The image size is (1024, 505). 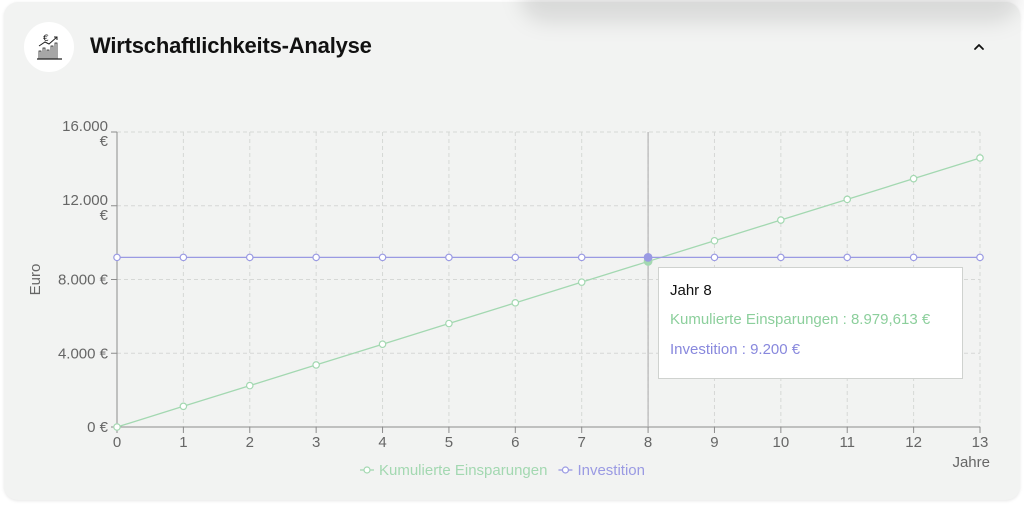 I want to click on x-tick-label: 4, so click(x=382, y=442).